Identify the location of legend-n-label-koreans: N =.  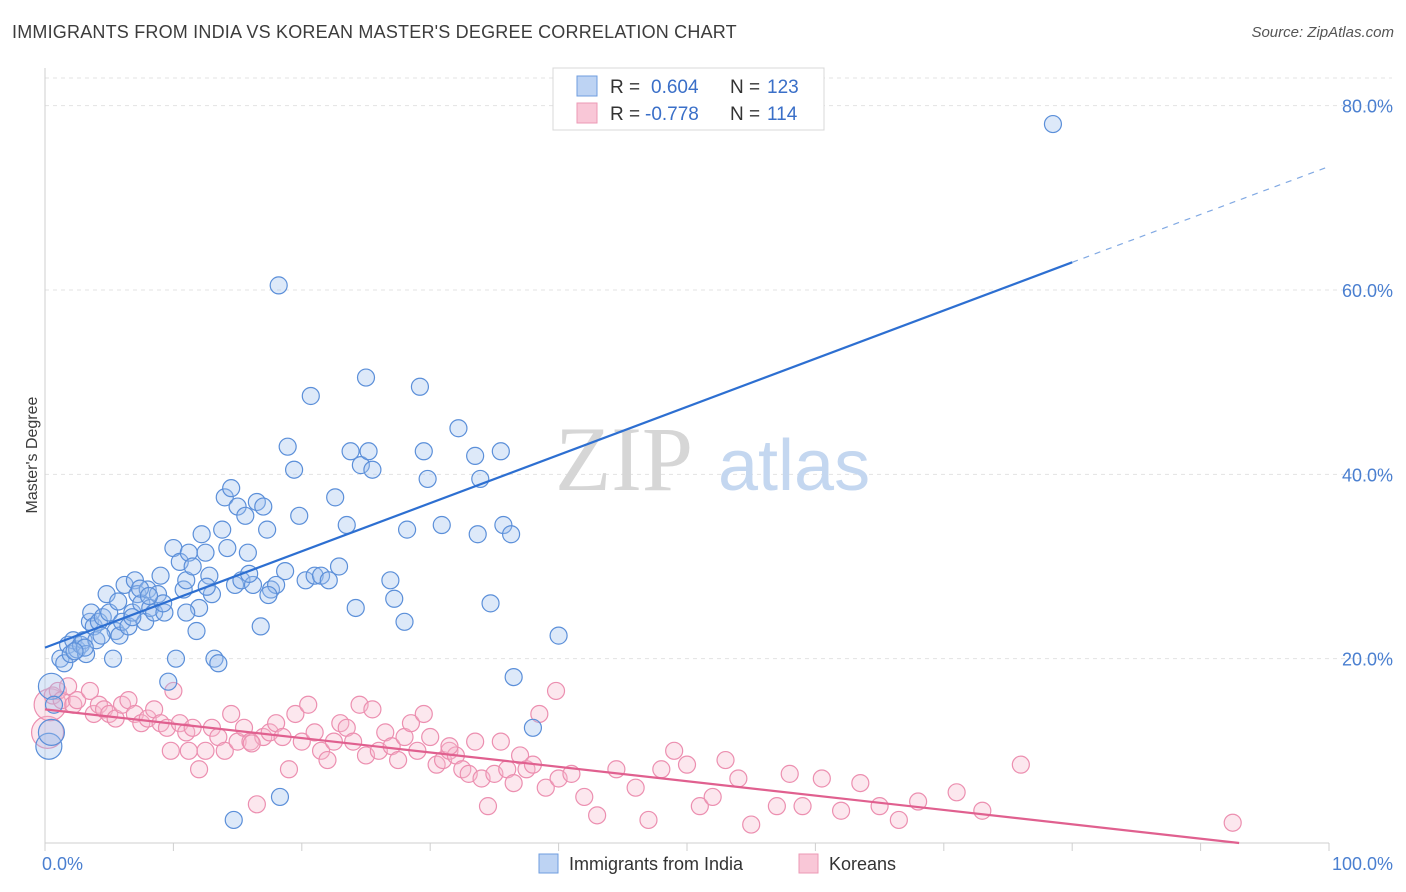
(745, 114).